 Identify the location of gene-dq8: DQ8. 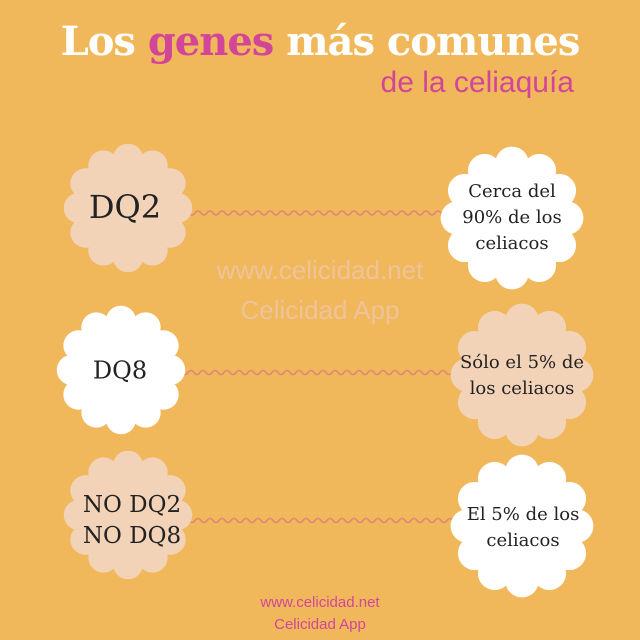
(120, 370).